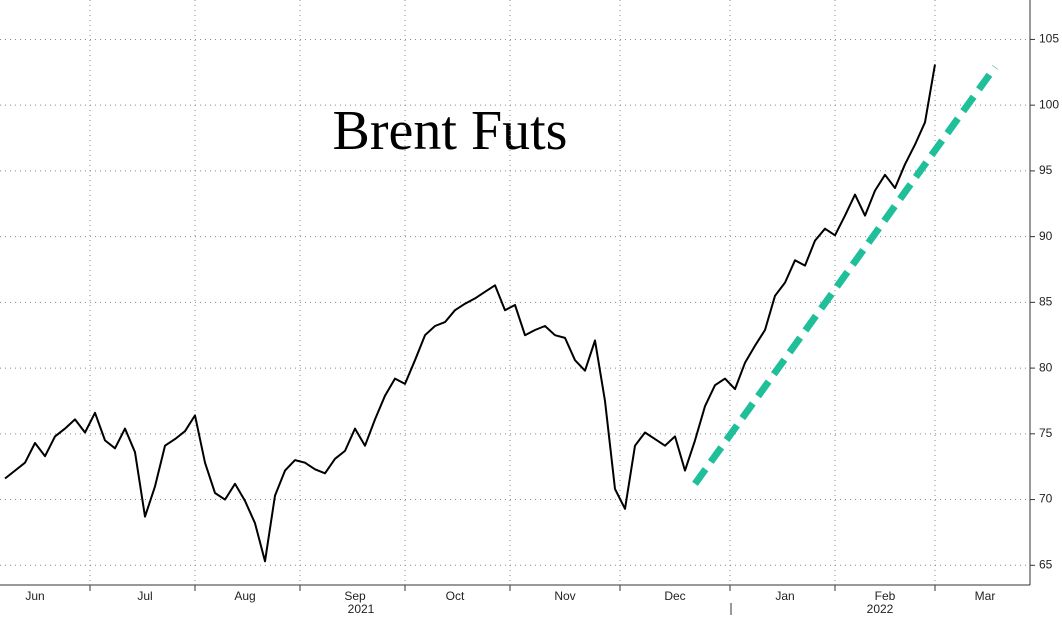 The image size is (1062, 617). What do you see at coordinates (1046, 236) in the screenshot?
I see `y-tick-label: 90` at bounding box center [1046, 236].